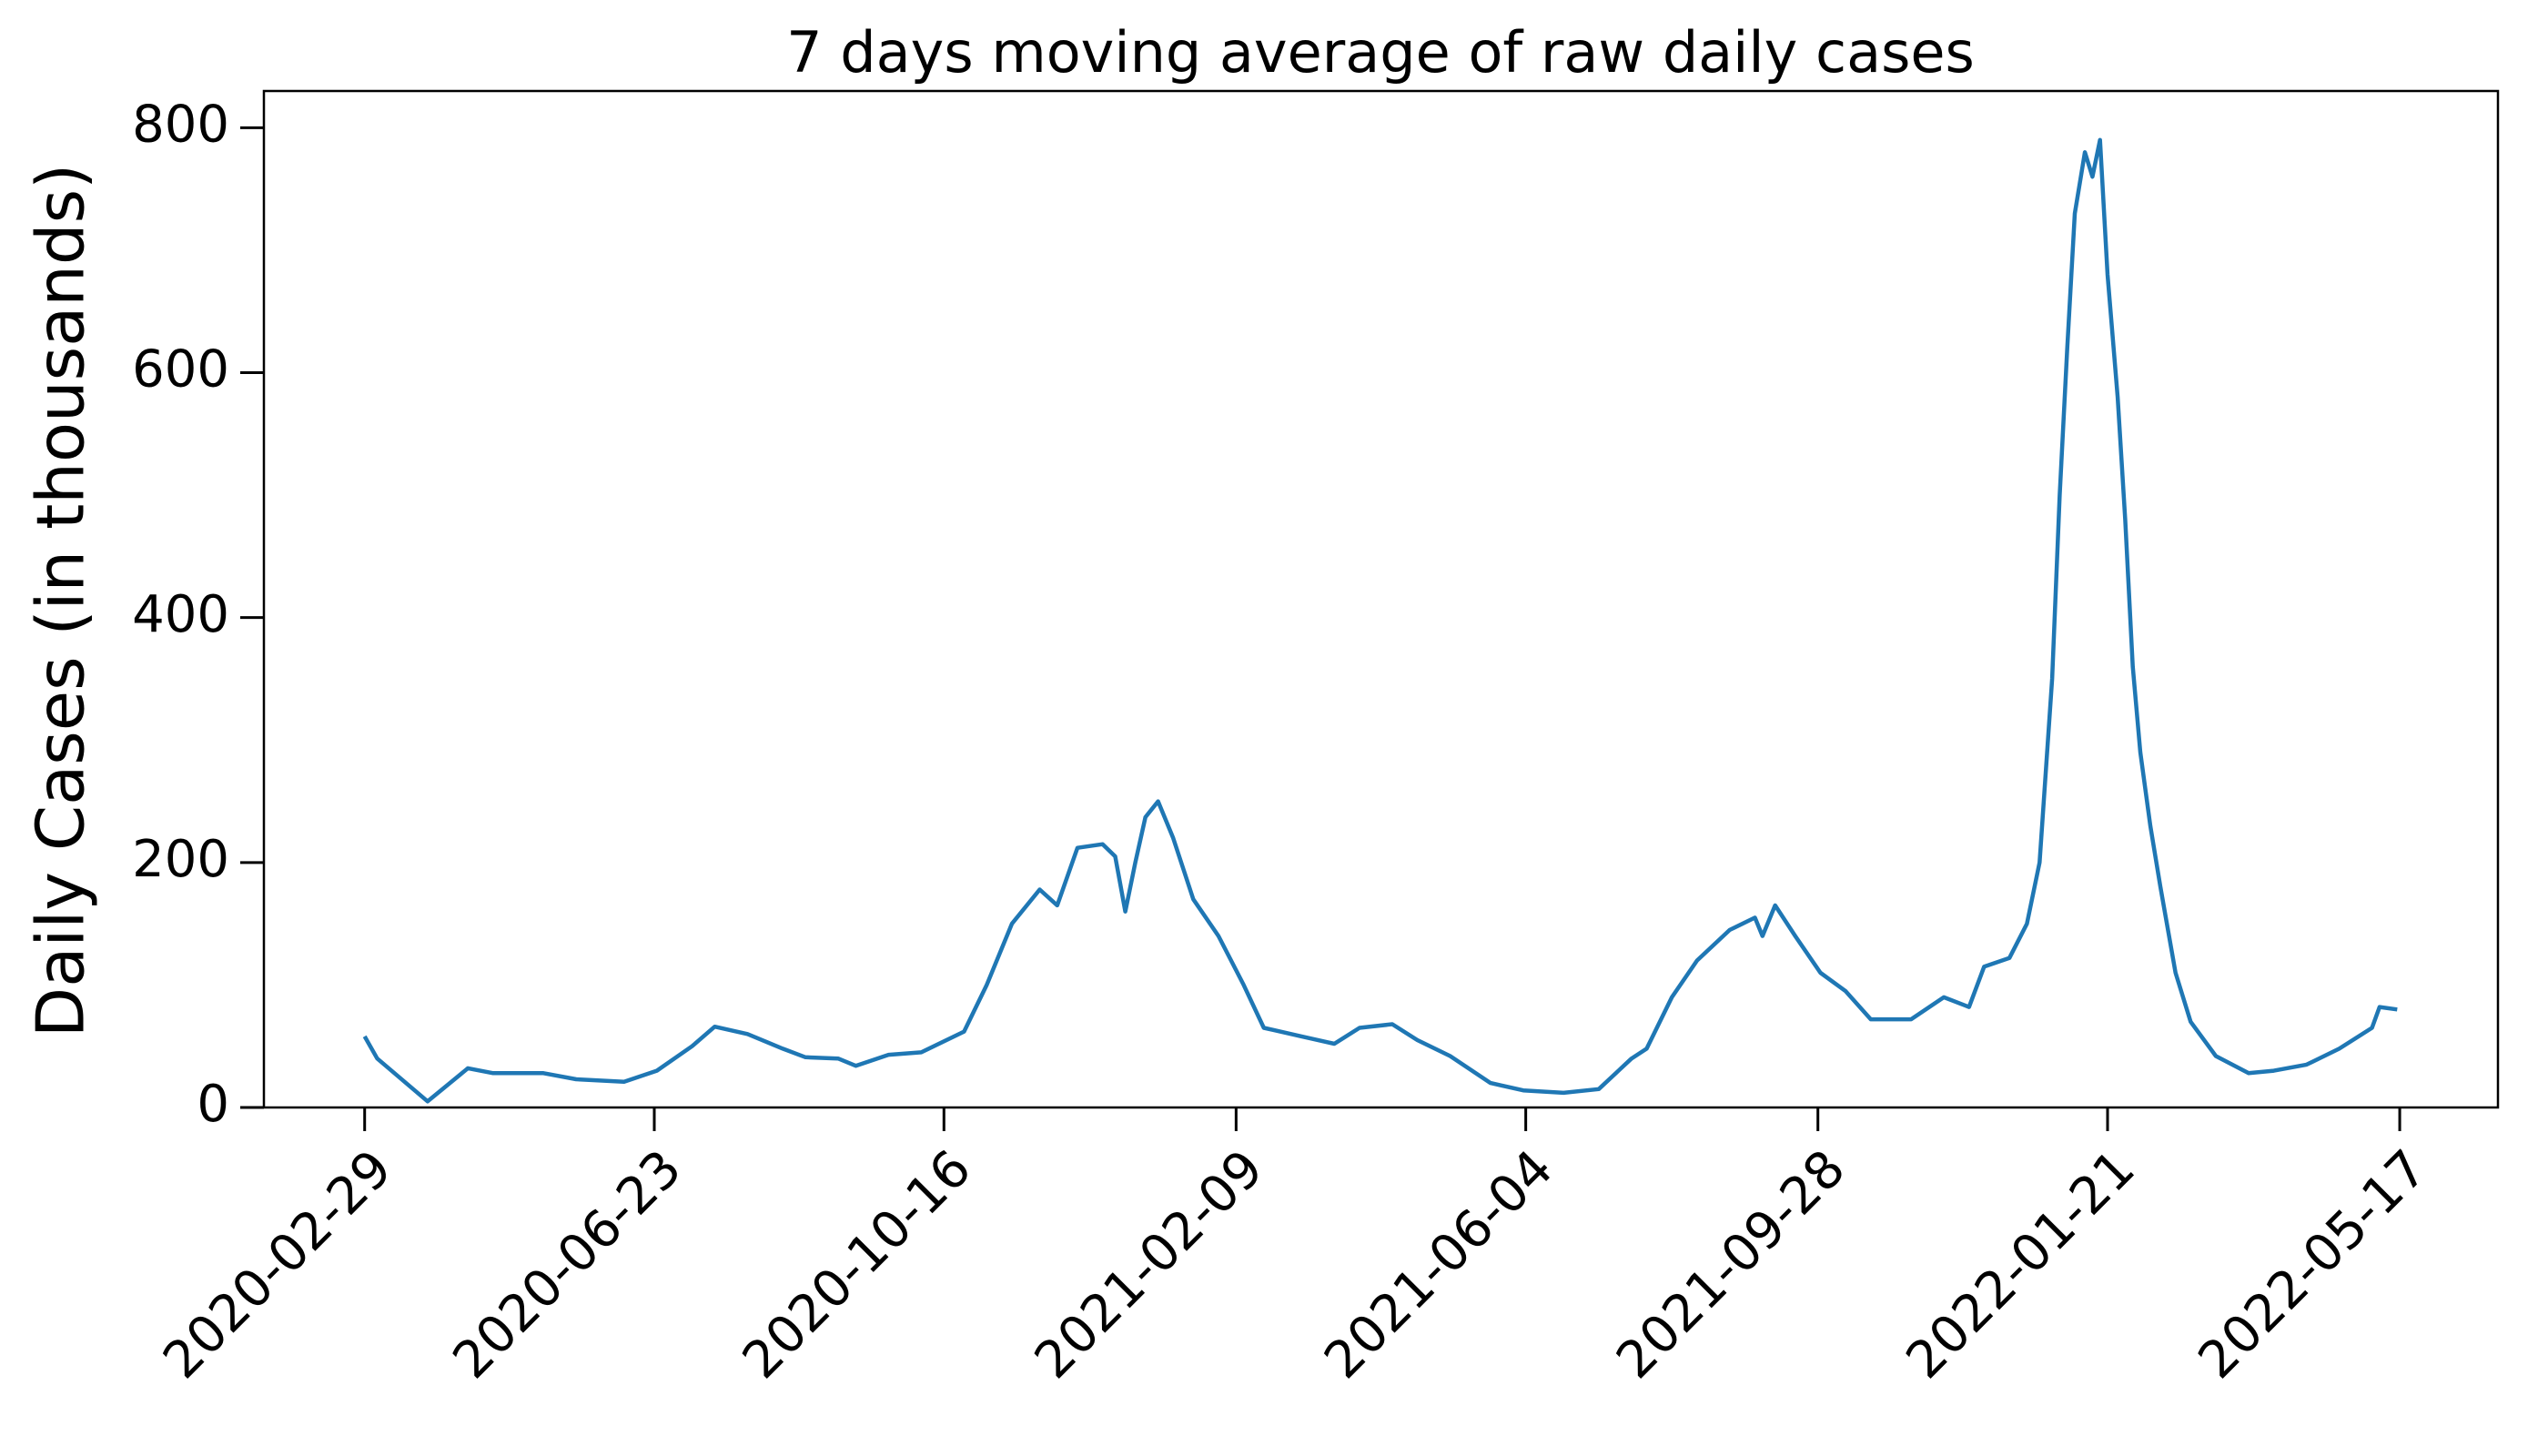 The image size is (2548, 1456). Describe the element at coordinates (1731, 1264) in the screenshot. I see `x-tick-label: 2021-09-28` at that location.